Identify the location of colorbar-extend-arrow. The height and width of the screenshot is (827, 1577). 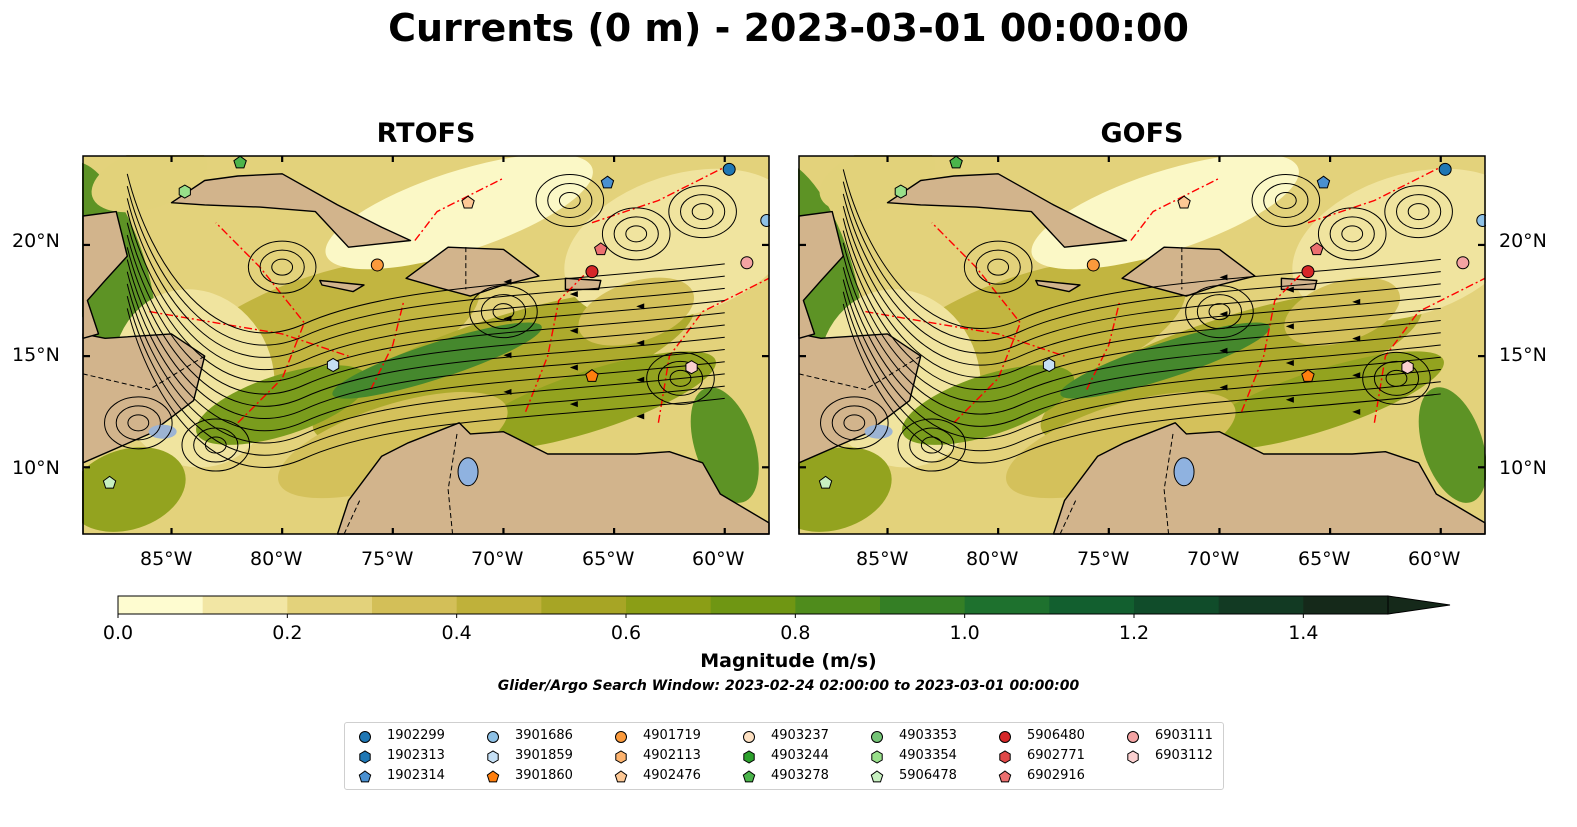
(1419, 605).